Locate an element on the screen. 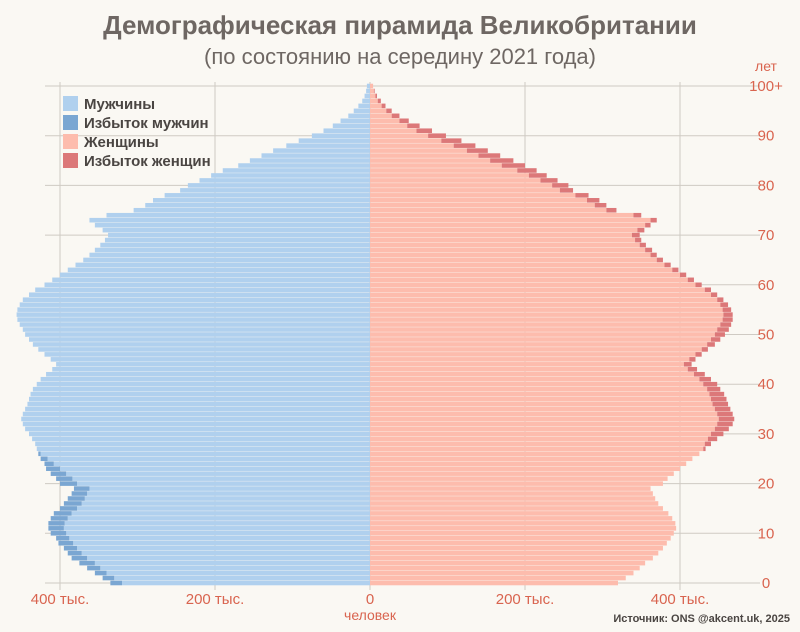  y-tick-label: 30 is located at coordinates (766, 434).